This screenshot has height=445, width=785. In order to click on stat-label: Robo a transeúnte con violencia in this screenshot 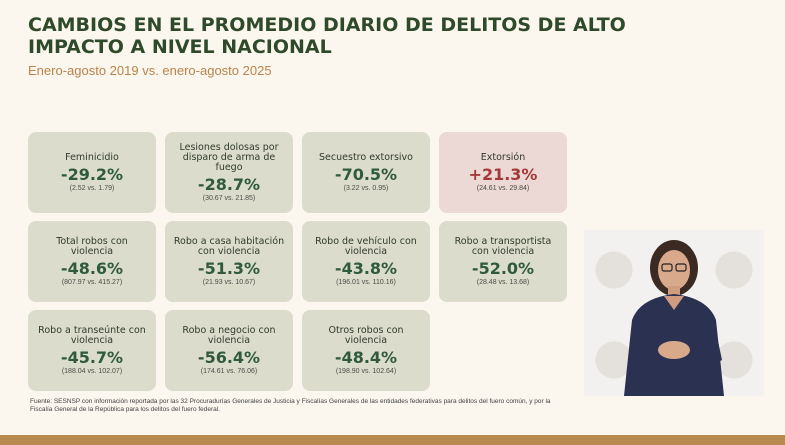, I will do `click(92, 335)`.